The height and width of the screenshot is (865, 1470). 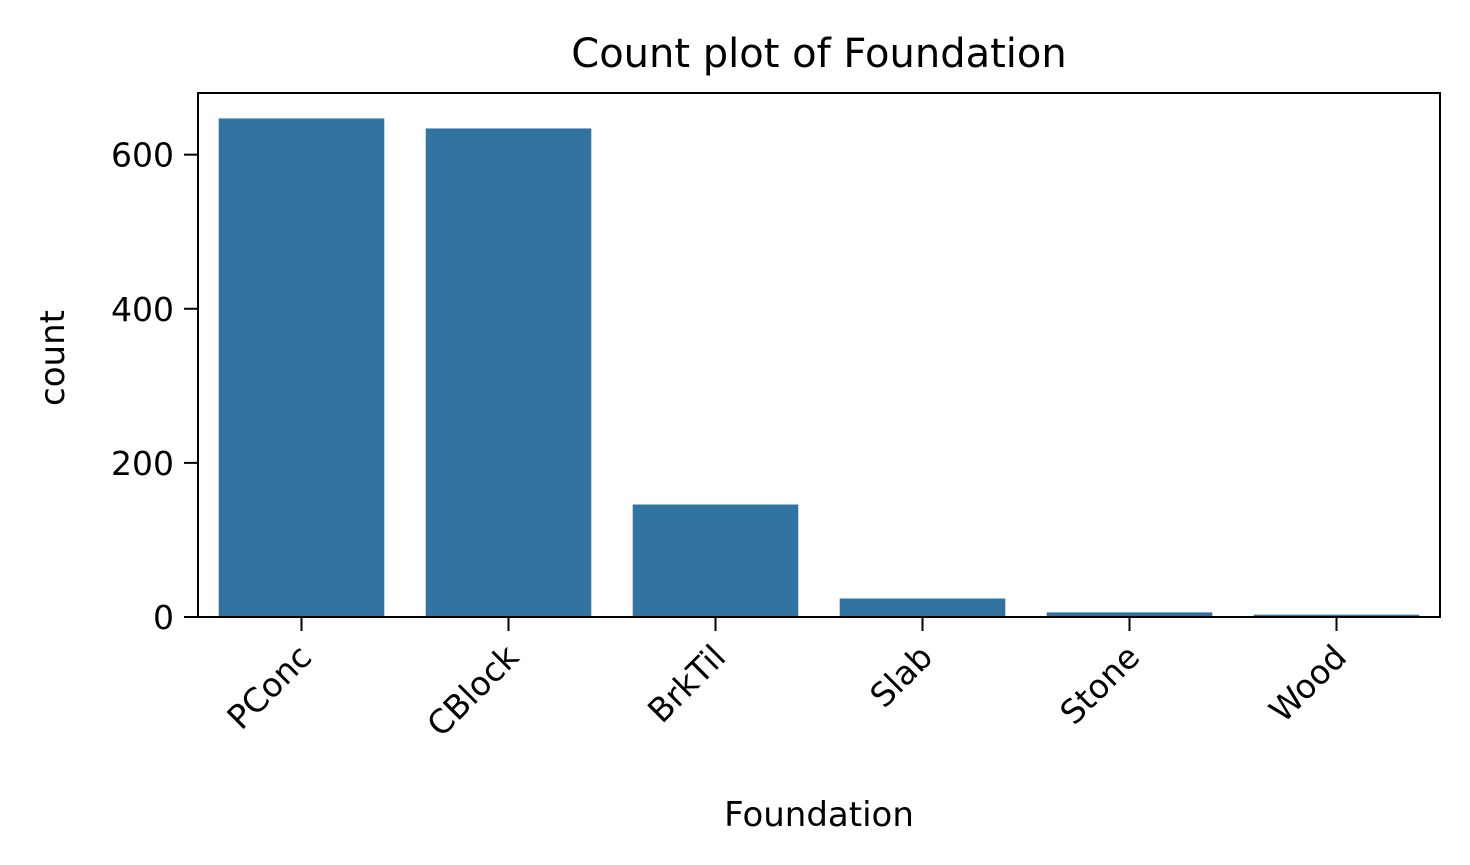 I want to click on x-tick-label-wood: Wood, so click(x=1308, y=683).